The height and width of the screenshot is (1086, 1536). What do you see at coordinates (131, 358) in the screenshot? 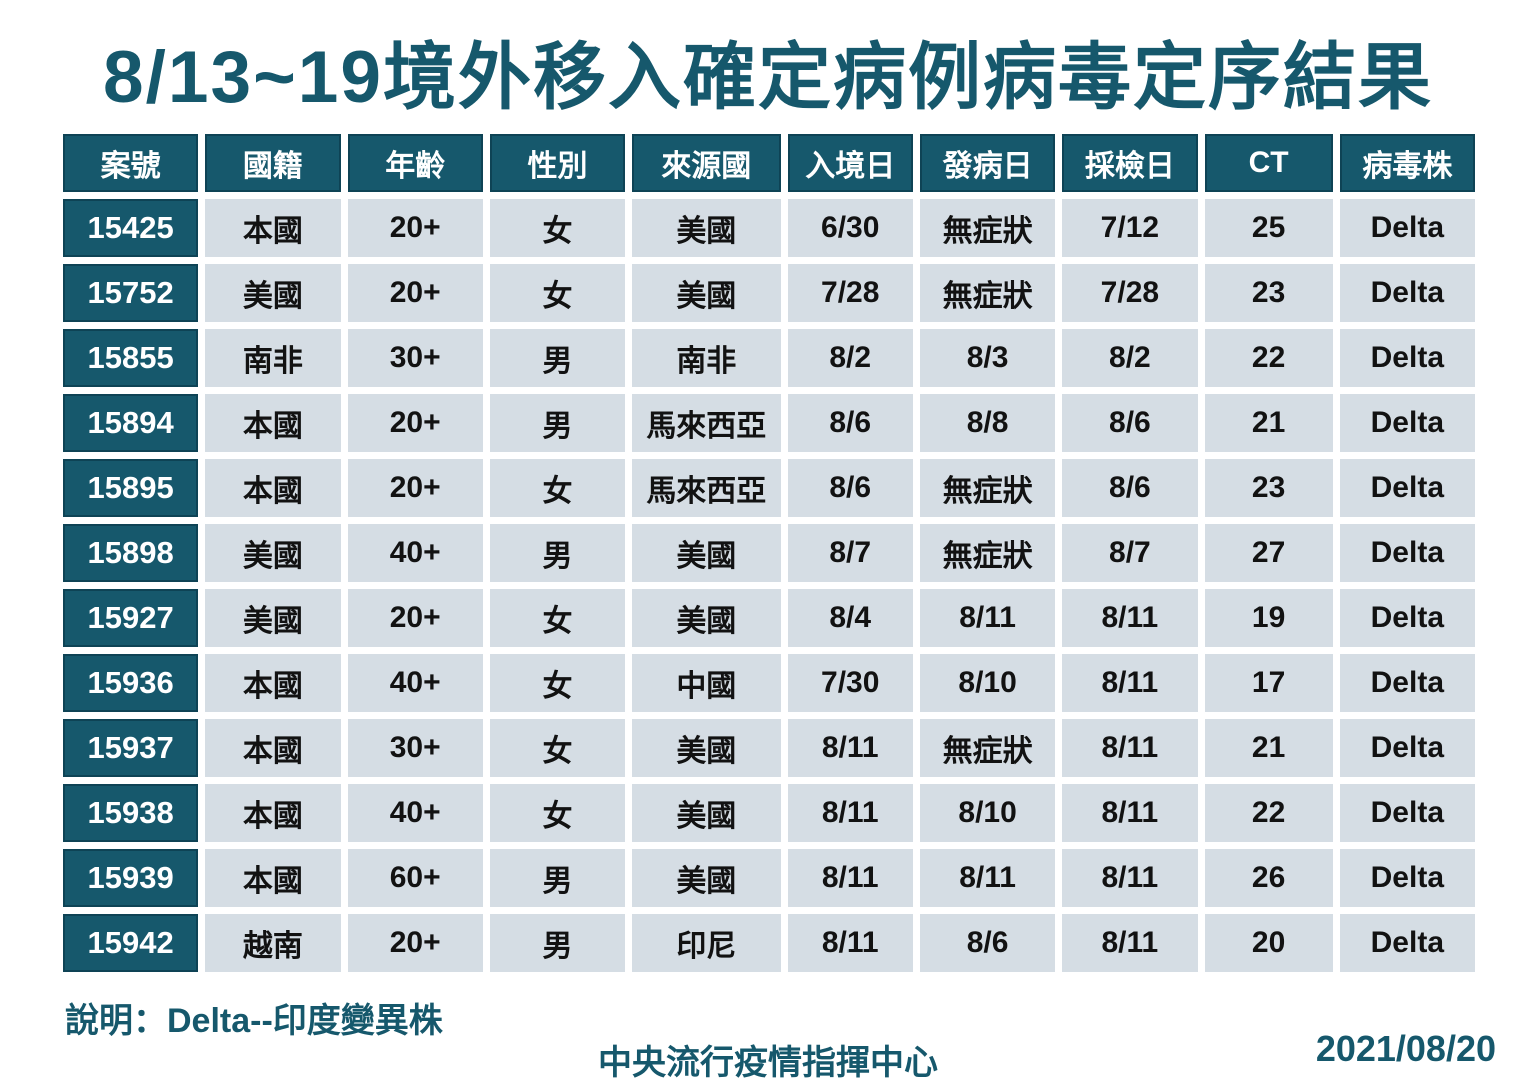
I see `case-number-cell: 15855` at bounding box center [131, 358].